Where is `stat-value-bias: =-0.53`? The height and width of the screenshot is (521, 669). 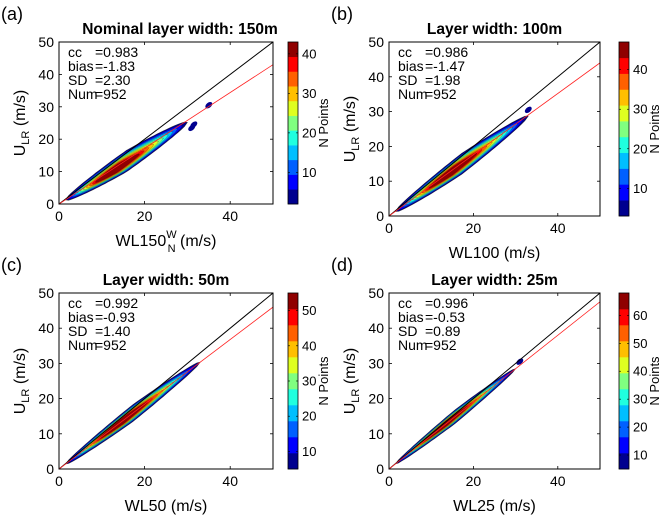 stat-value-bias: =-0.53 is located at coordinates (445, 317).